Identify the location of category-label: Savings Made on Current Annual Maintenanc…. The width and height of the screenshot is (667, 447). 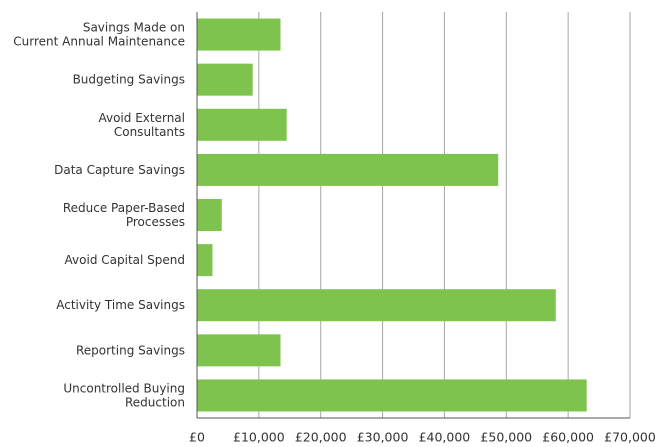
(99, 34).